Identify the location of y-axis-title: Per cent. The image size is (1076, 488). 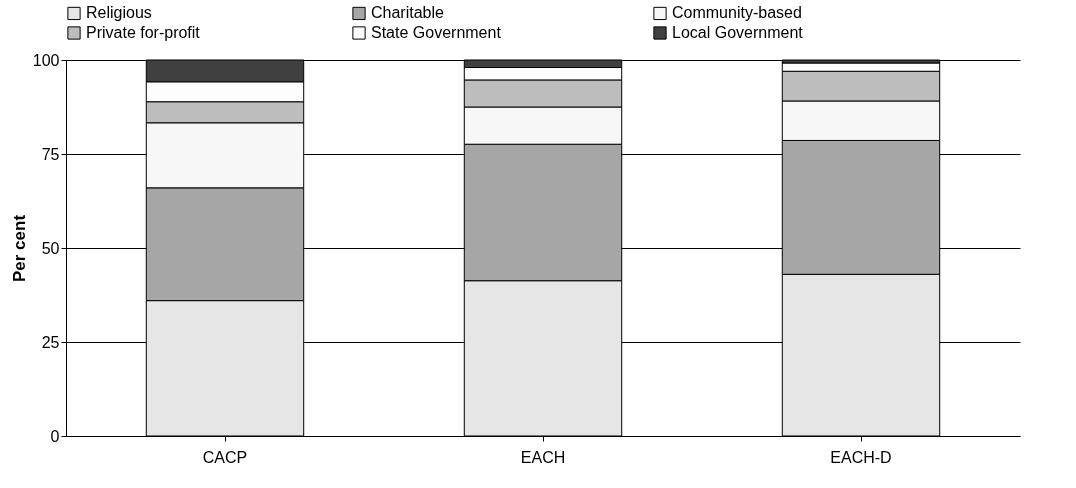
(19, 248).